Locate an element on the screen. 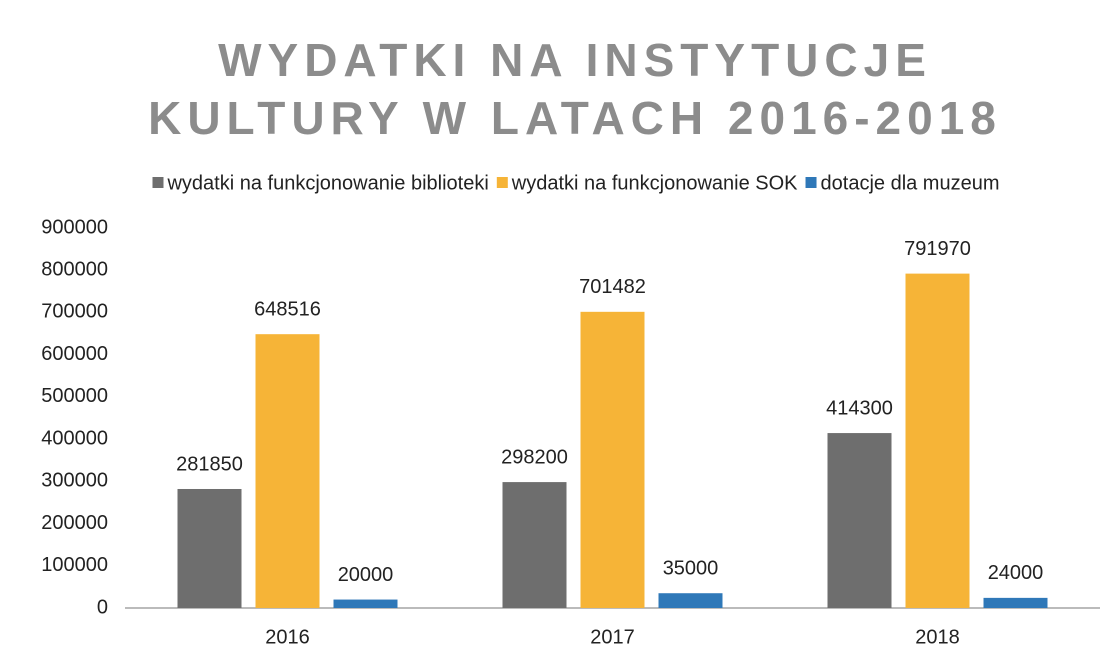  data-label: 20000 is located at coordinates (366, 575).